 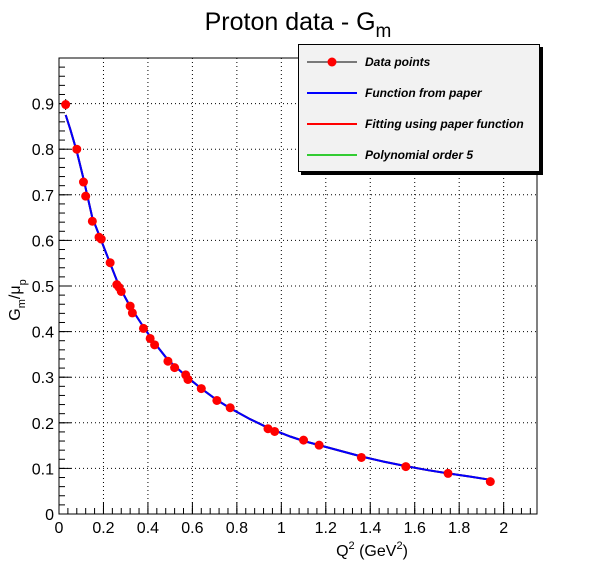 What do you see at coordinates (405, 551) in the screenshot?
I see `x-axis-label-units-close: )` at bounding box center [405, 551].